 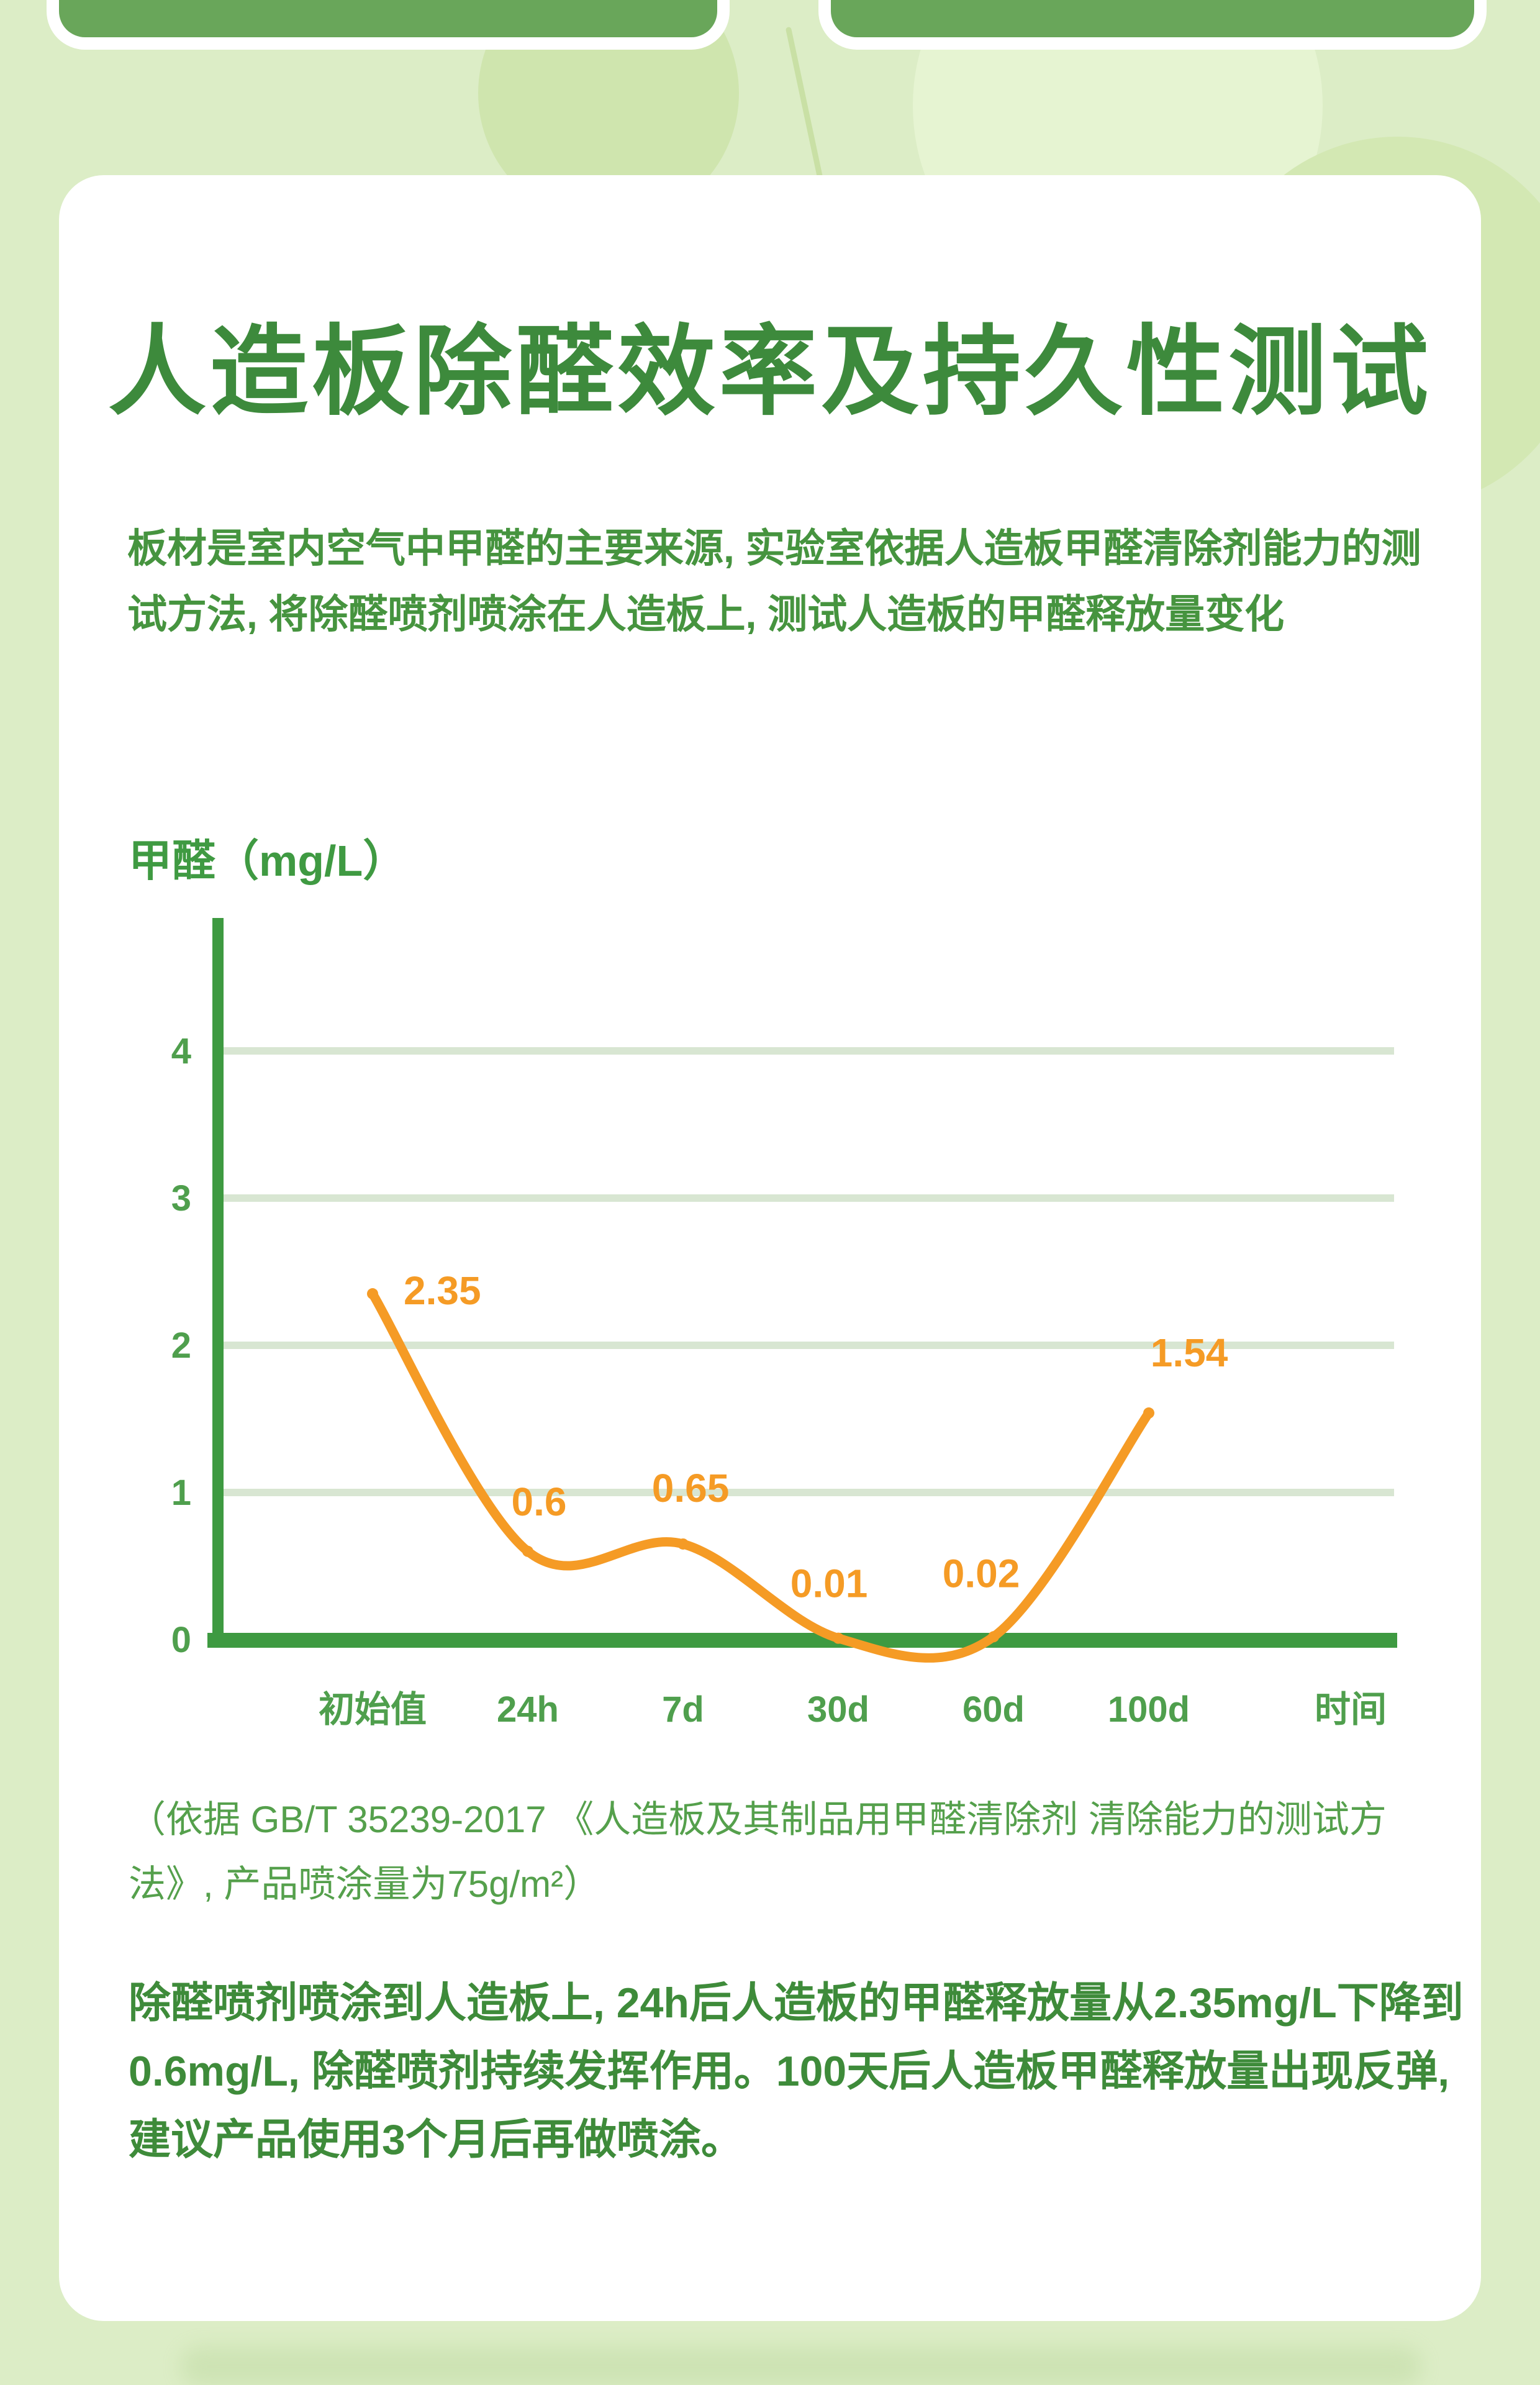 What do you see at coordinates (388, 25) in the screenshot?
I see `previous-section-card-left` at bounding box center [388, 25].